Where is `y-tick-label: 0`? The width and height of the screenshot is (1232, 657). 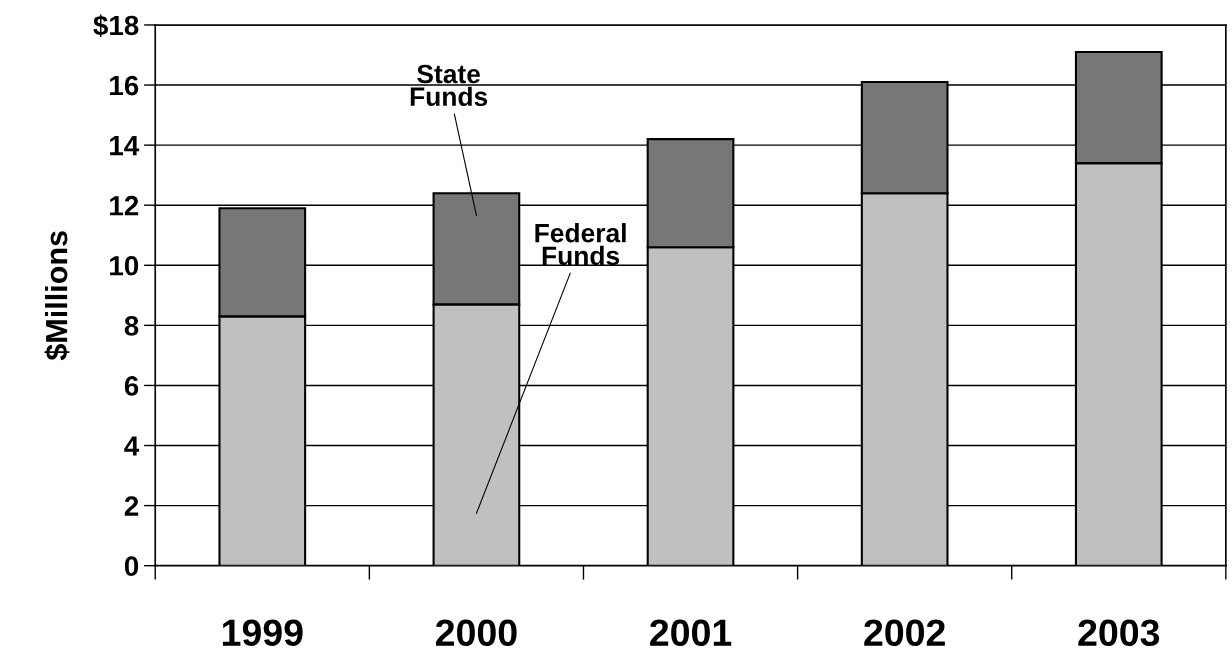
y-tick-label: 0 is located at coordinates (131, 566).